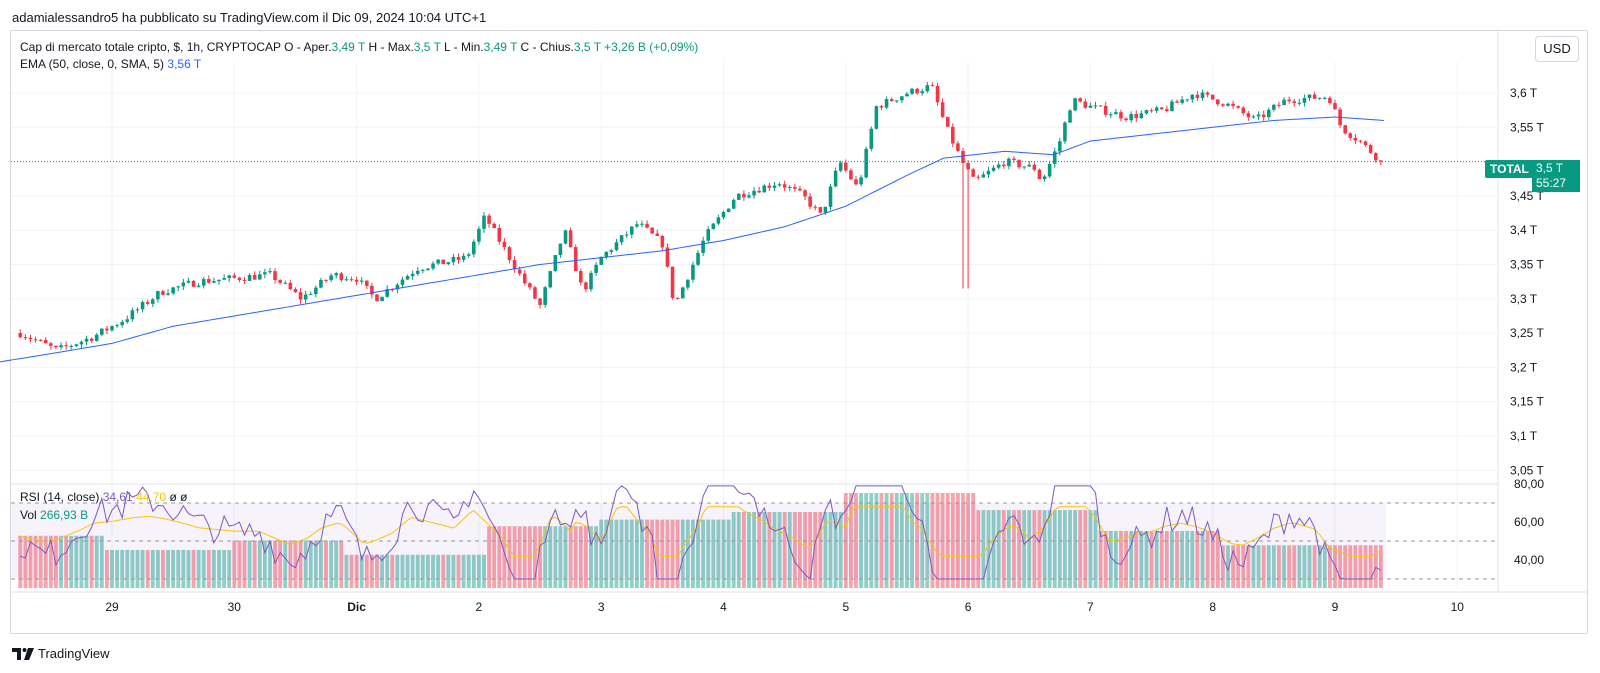 This screenshot has height=673, width=1600. What do you see at coordinates (112, 607) in the screenshot?
I see `time-tick-label: 29` at bounding box center [112, 607].